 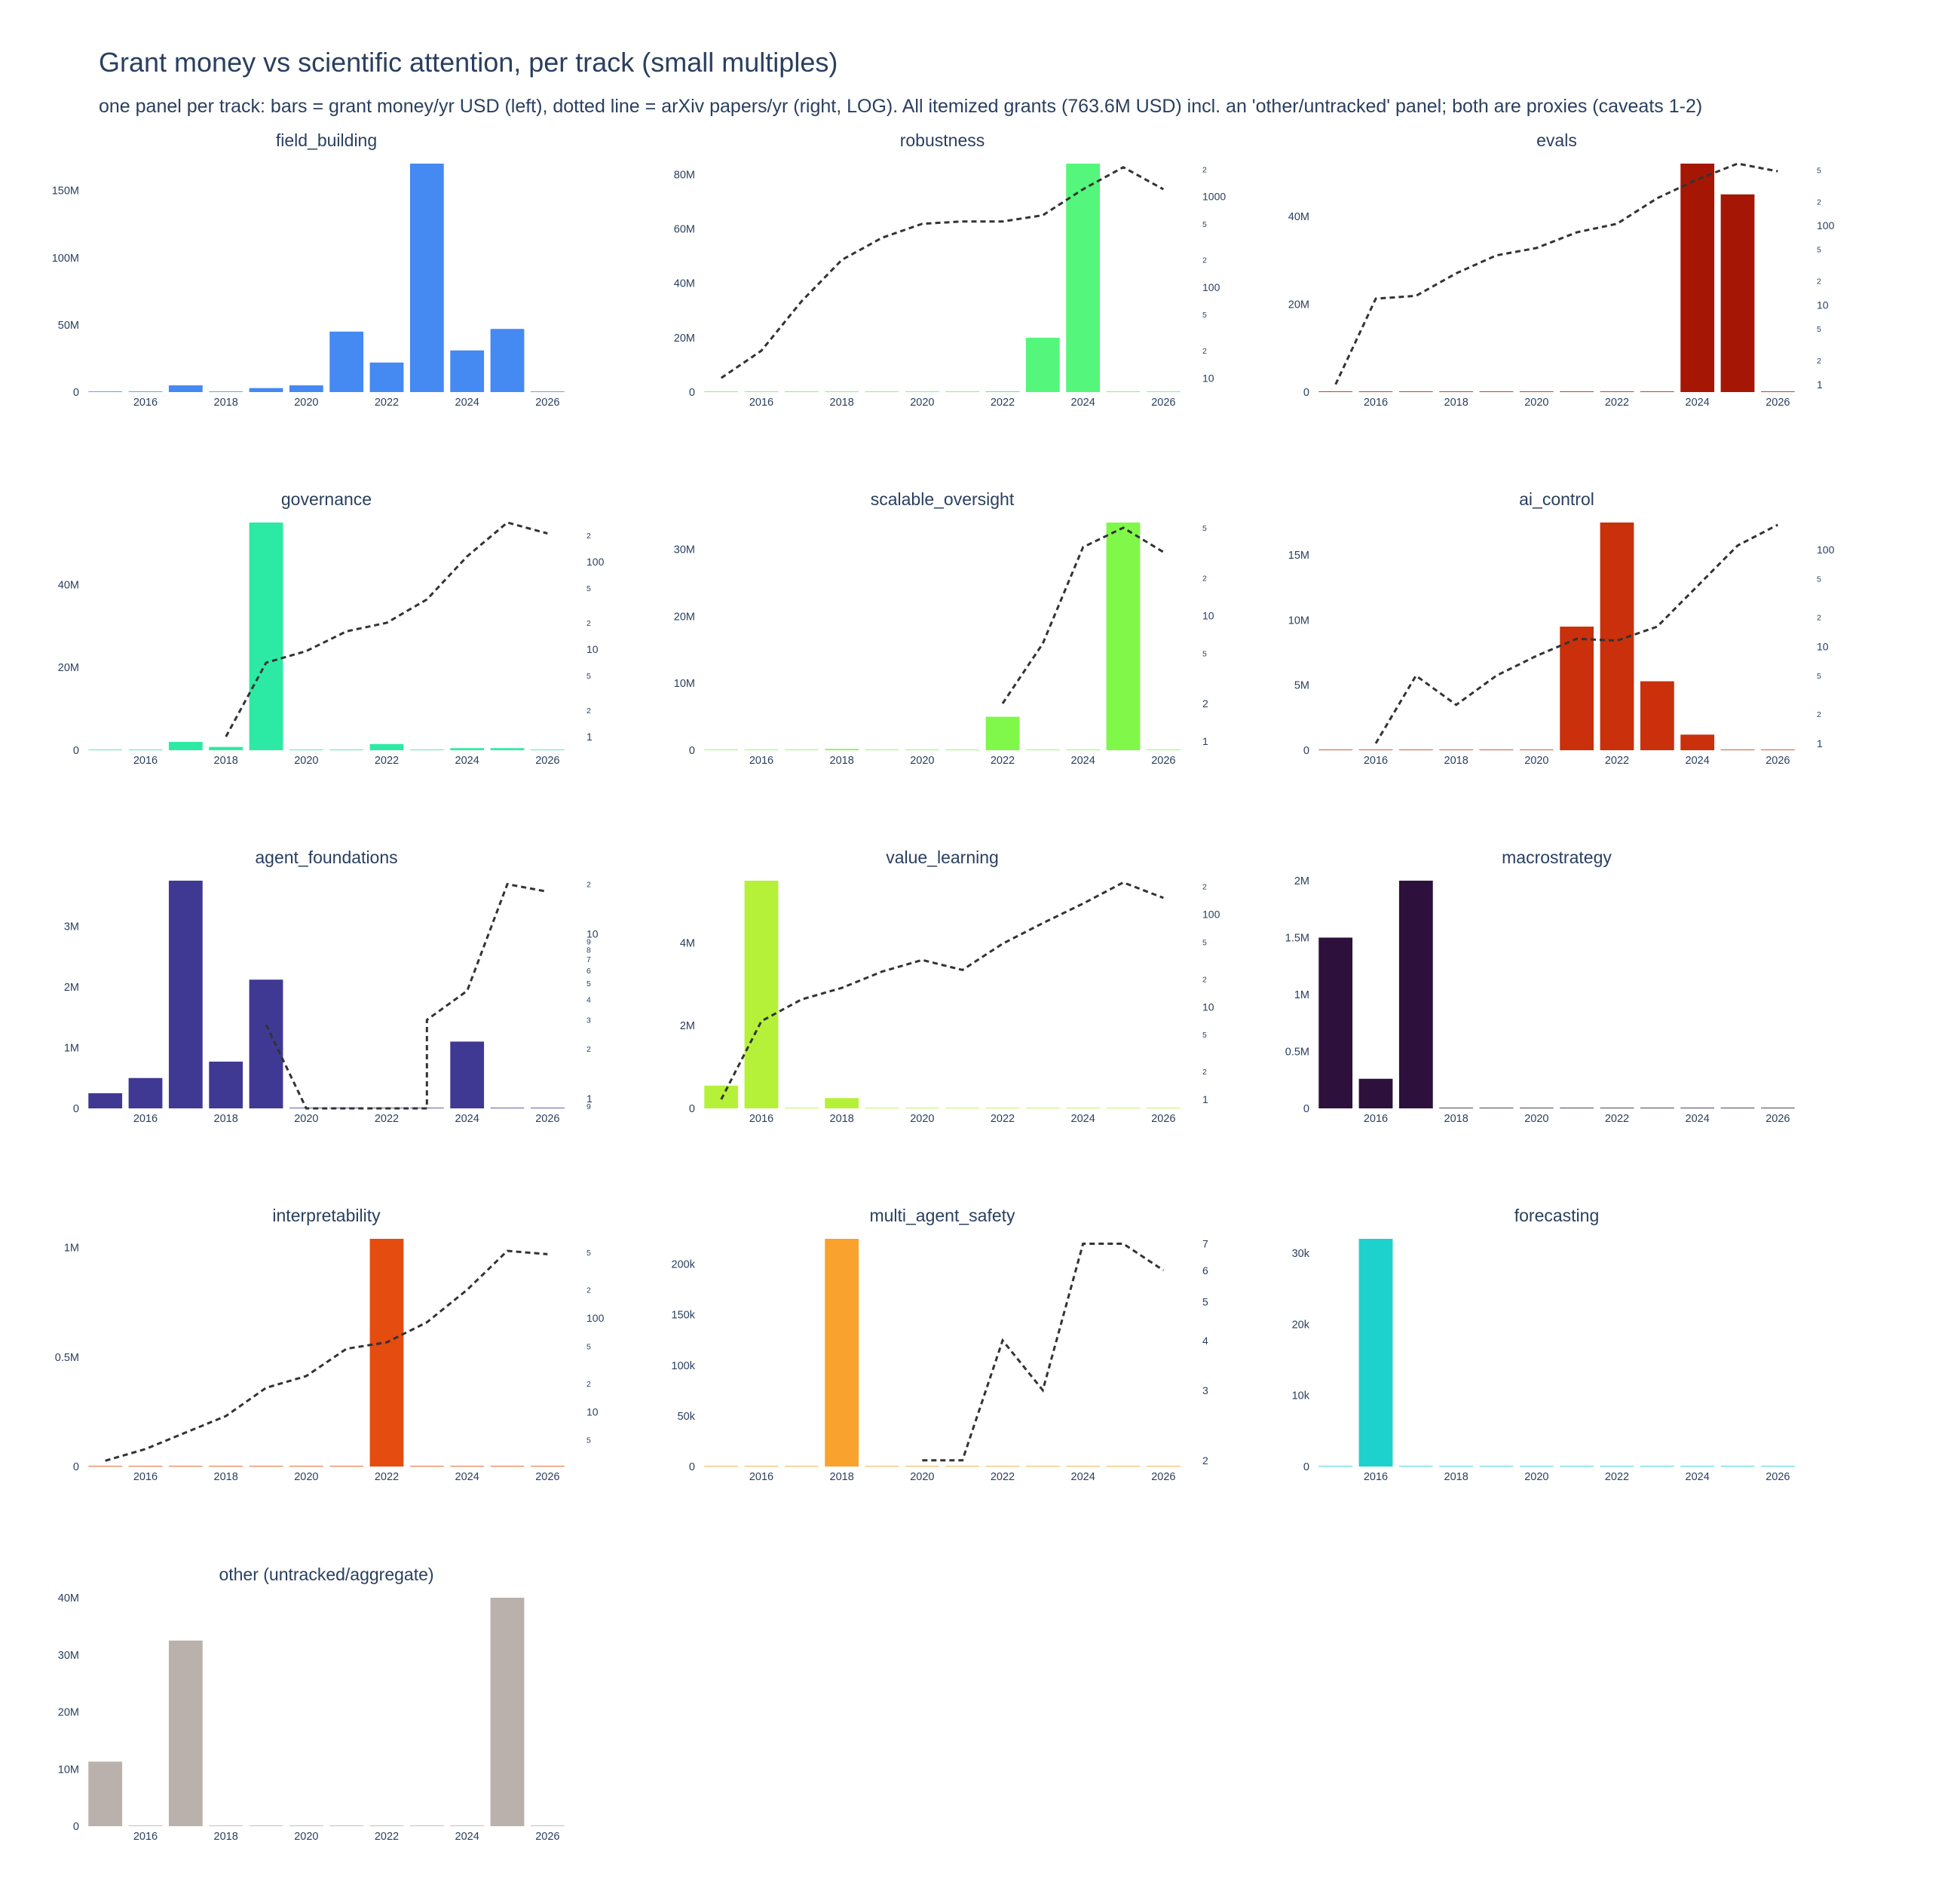 What do you see at coordinates (1205, 741) in the screenshot?
I see `y2-tick-label: 1` at bounding box center [1205, 741].